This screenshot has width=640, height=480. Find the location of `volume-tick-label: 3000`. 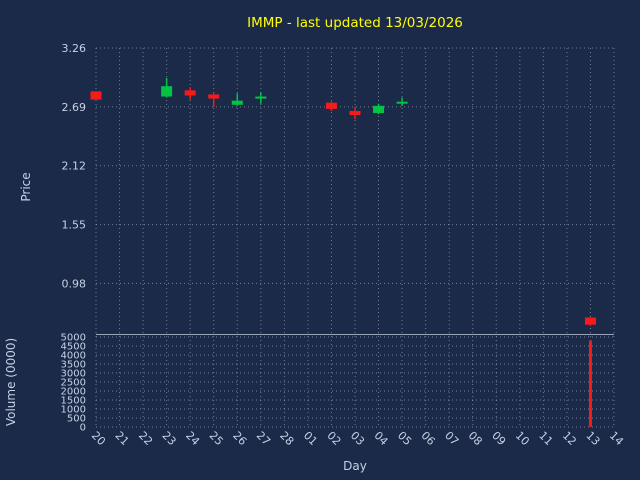

volume-tick-label: 3000 is located at coordinates (73, 374).